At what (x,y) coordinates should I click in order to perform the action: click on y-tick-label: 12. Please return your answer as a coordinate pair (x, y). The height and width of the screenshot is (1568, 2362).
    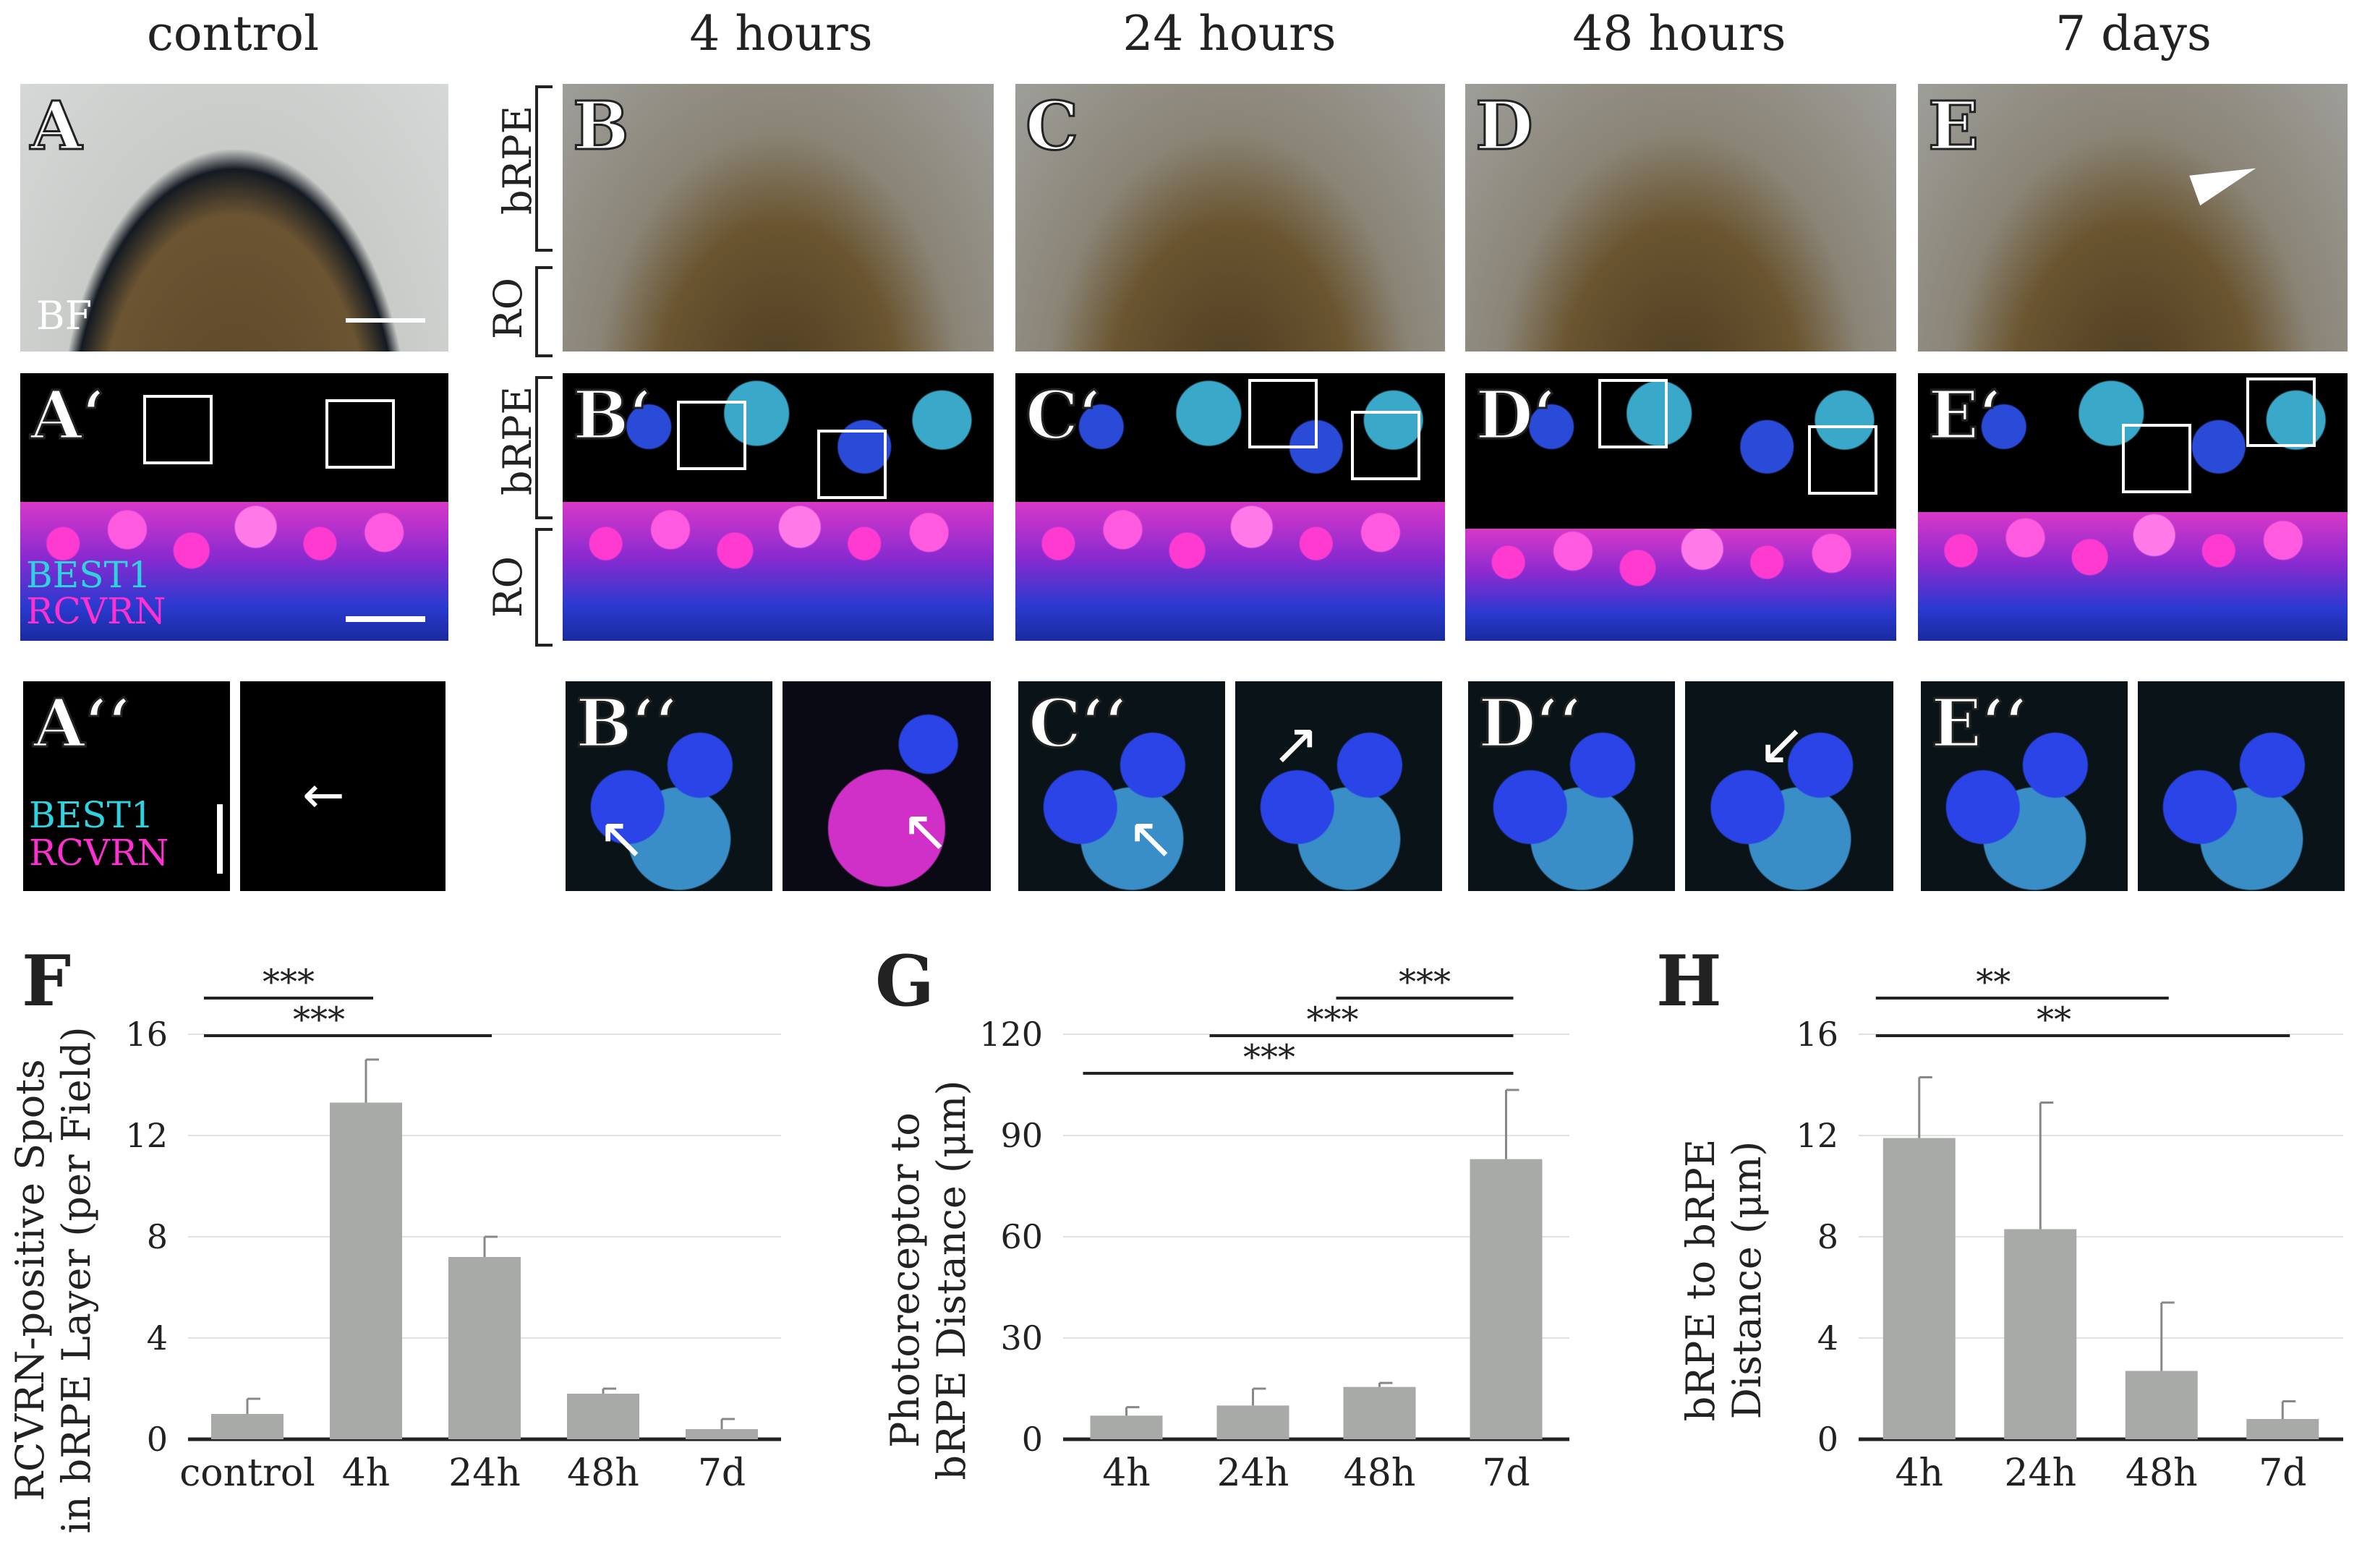
    Looking at the image, I should click on (147, 1135).